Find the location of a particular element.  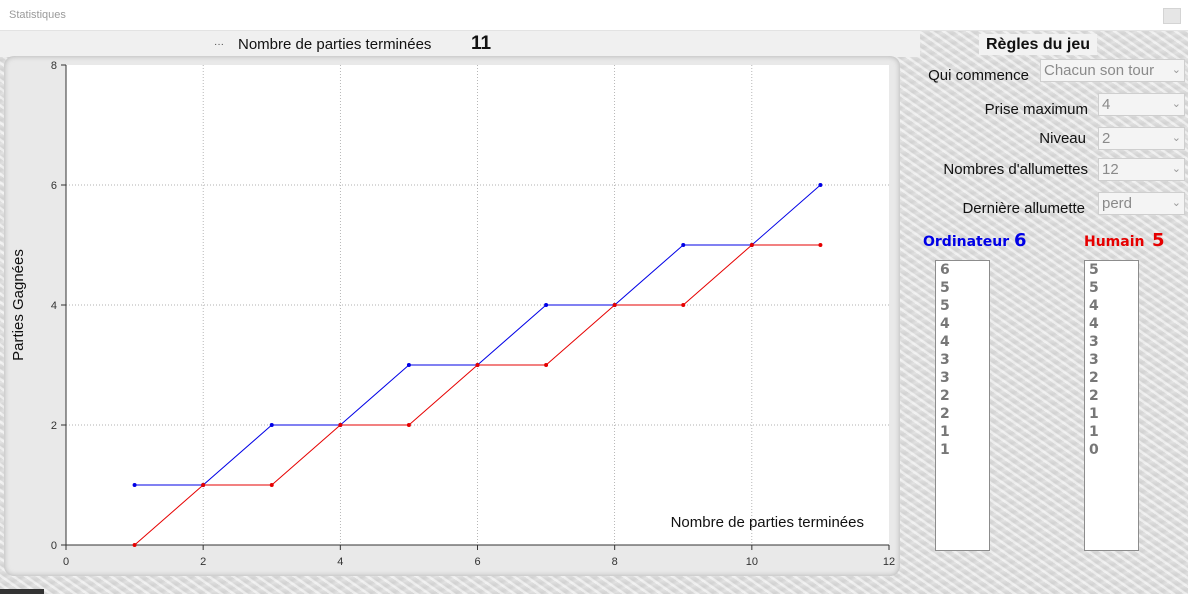

label-prise-maximum: Prise maximum is located at coordinates (1036, 109).